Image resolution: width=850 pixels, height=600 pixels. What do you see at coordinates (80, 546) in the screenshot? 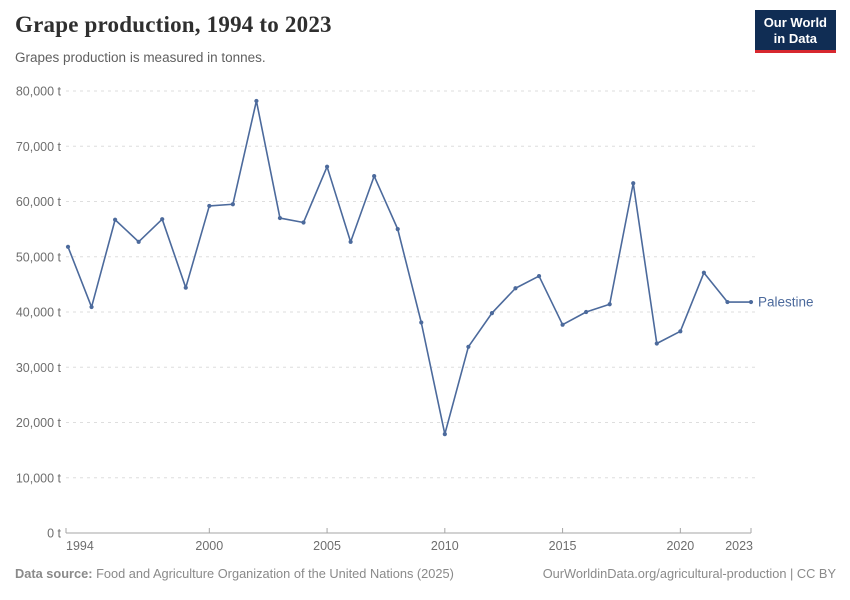
I see `x-axis-tick-label: 1994` at bounding box center [80, 546].